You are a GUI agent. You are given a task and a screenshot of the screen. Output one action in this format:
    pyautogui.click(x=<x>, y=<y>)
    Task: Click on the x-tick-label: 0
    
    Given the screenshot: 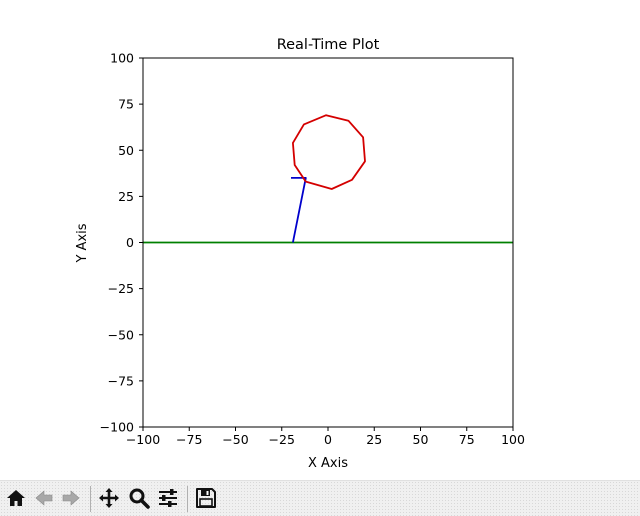 What is the action you would take?
    pyautogui.click(x=328, y=439)
    